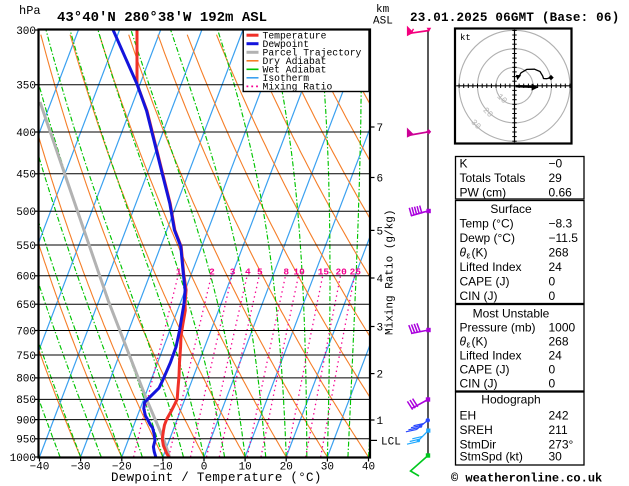 Image resolution: width=629 pixels, height=486 pixels. I want to click on svg-text: 500, so click(26, 213).